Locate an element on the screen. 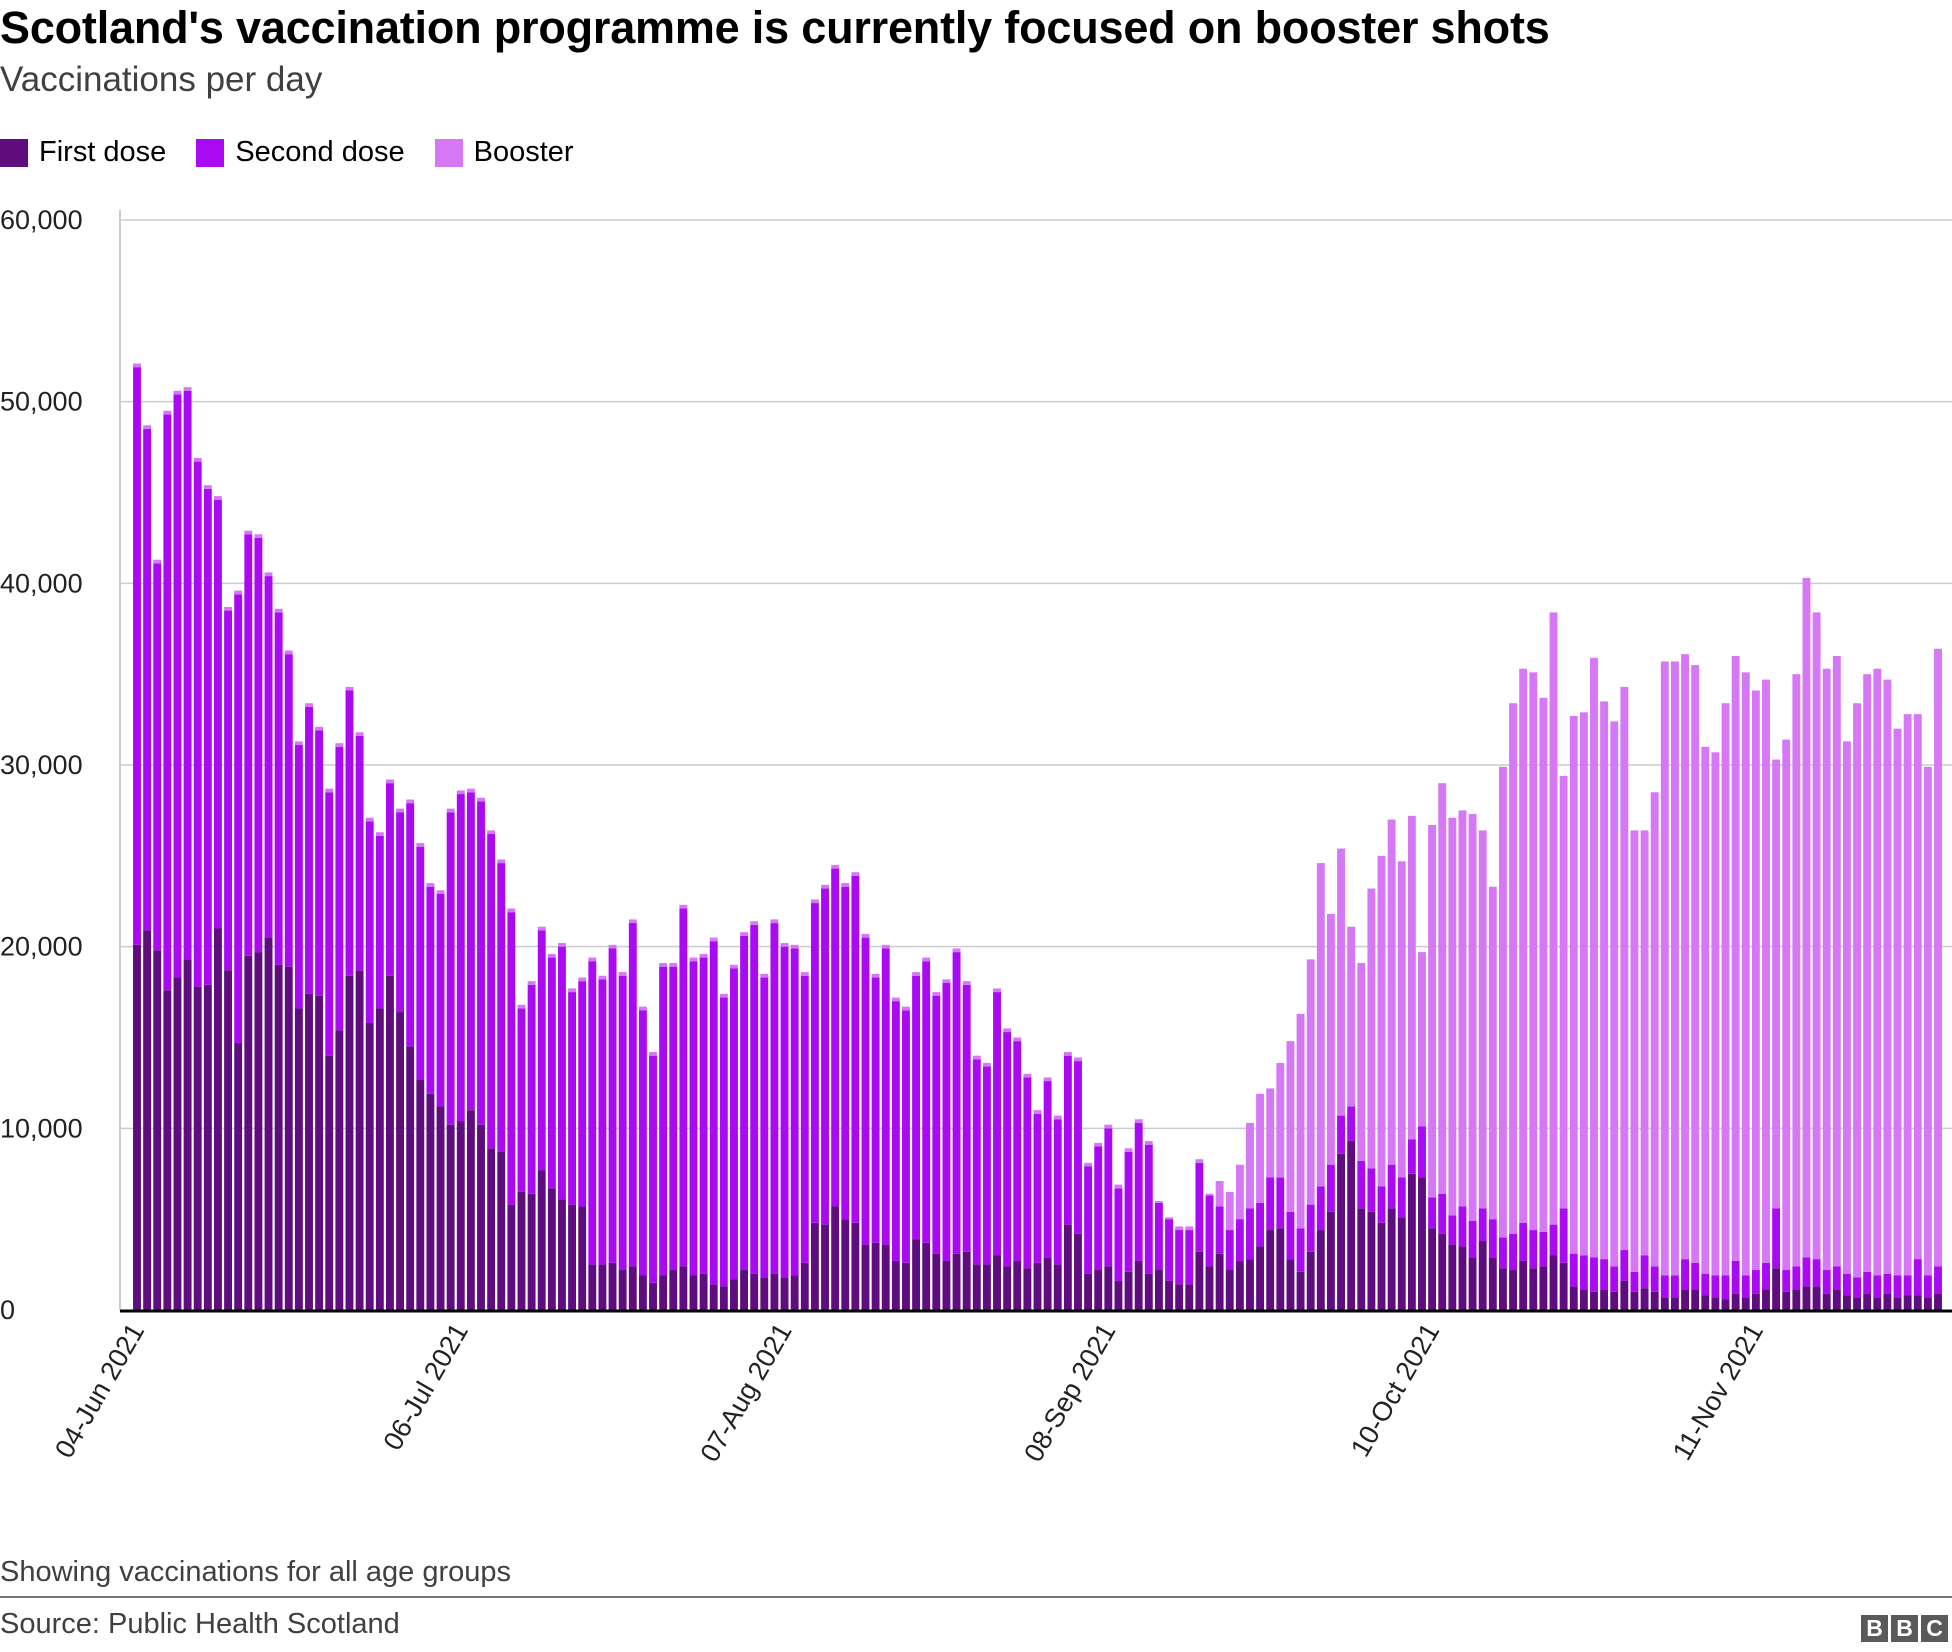  bar-booster-28-Jun is located at coordinates (379, 834).